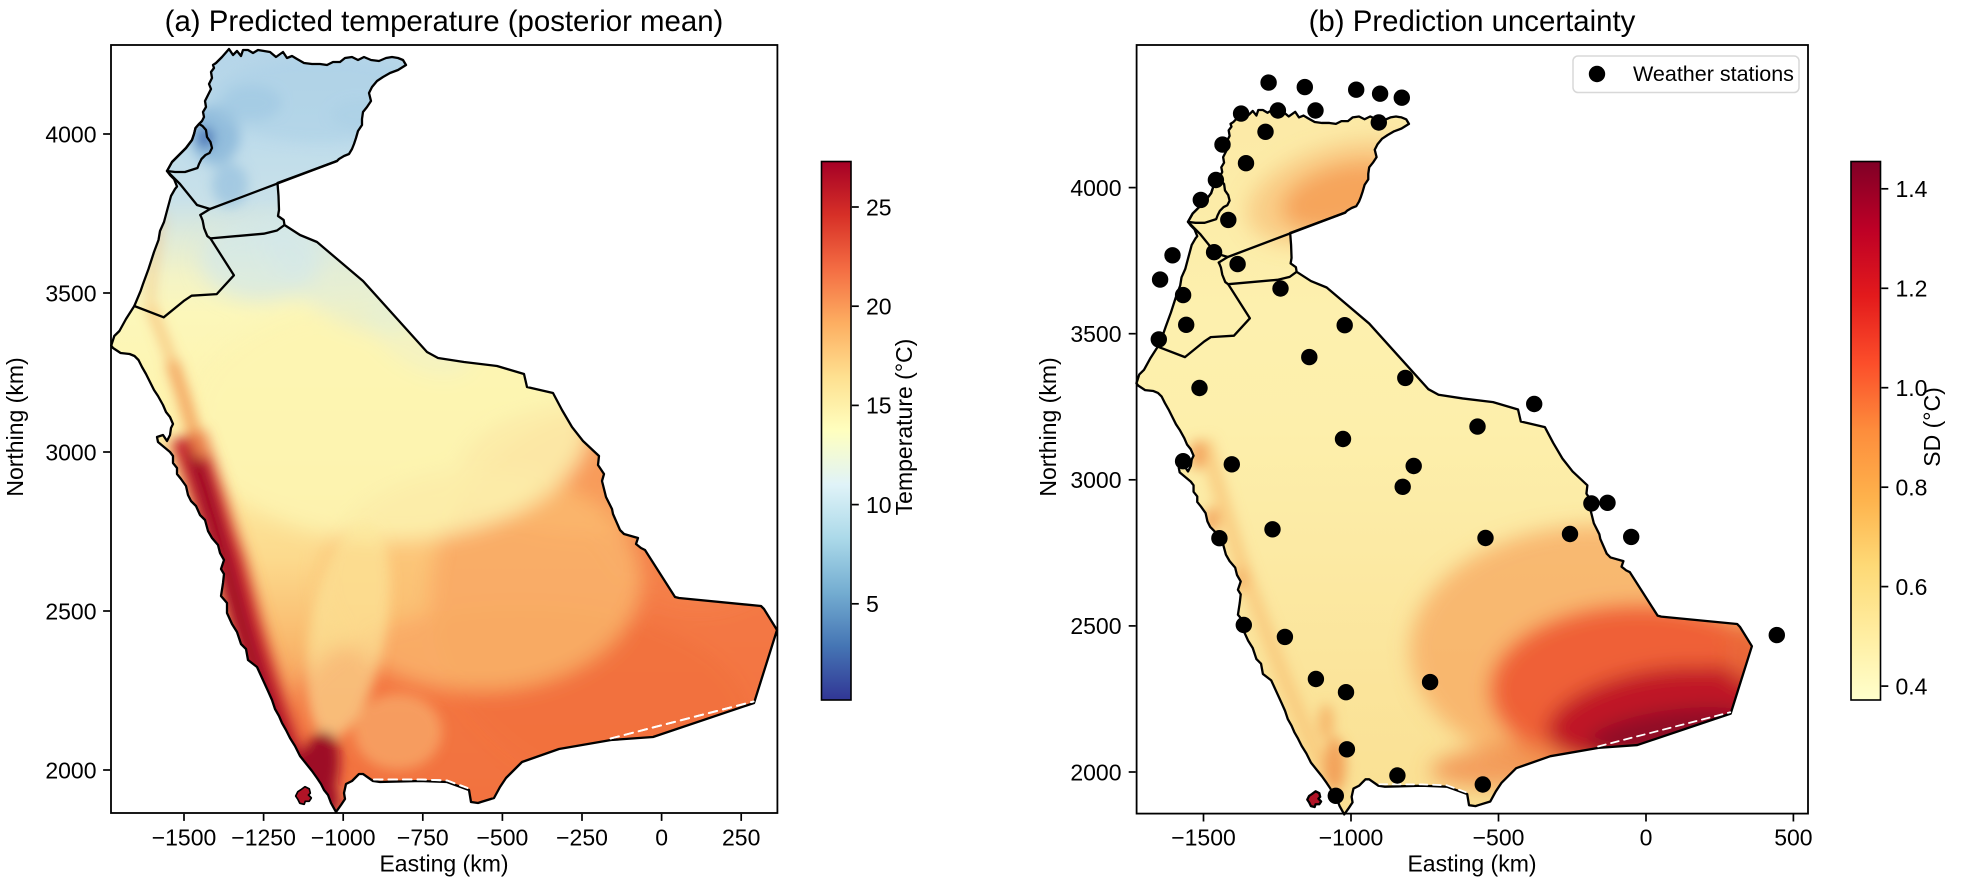 This screenshot has width=1972, height=892. Describe the element at coordinates (582, 838) in the screenshot. I see `svg-text: −250` at that location.